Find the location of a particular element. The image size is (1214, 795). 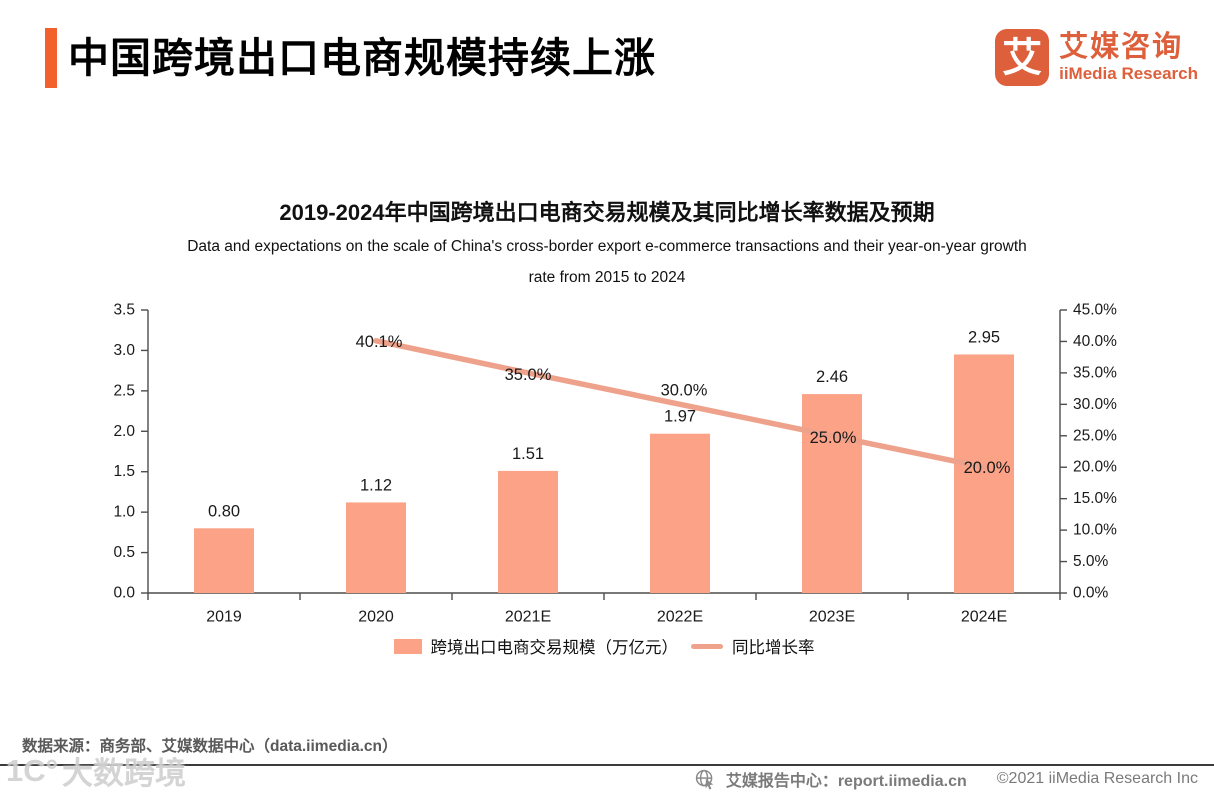

iimedia-logo: 艾 艾媒咨询 iiMedia Research is located at coordinates (1096, 57).